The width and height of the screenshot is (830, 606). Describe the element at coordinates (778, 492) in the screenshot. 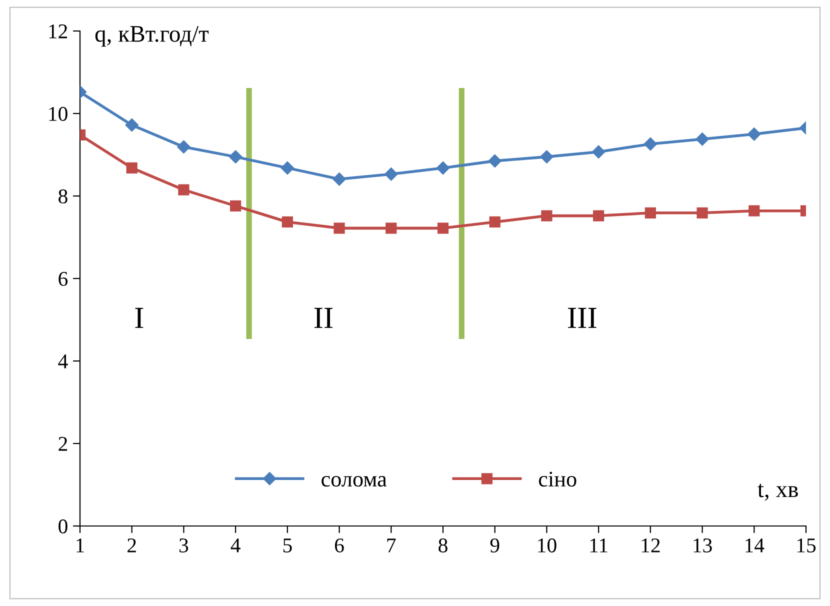

I see `x-axis-title: t, хв` at that location.